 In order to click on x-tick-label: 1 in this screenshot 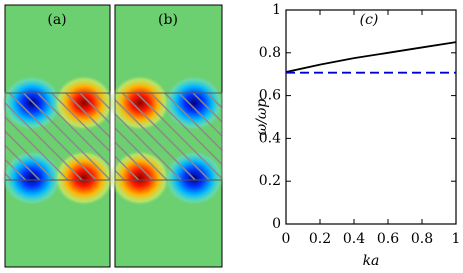, I will do `click(456, 239)`.